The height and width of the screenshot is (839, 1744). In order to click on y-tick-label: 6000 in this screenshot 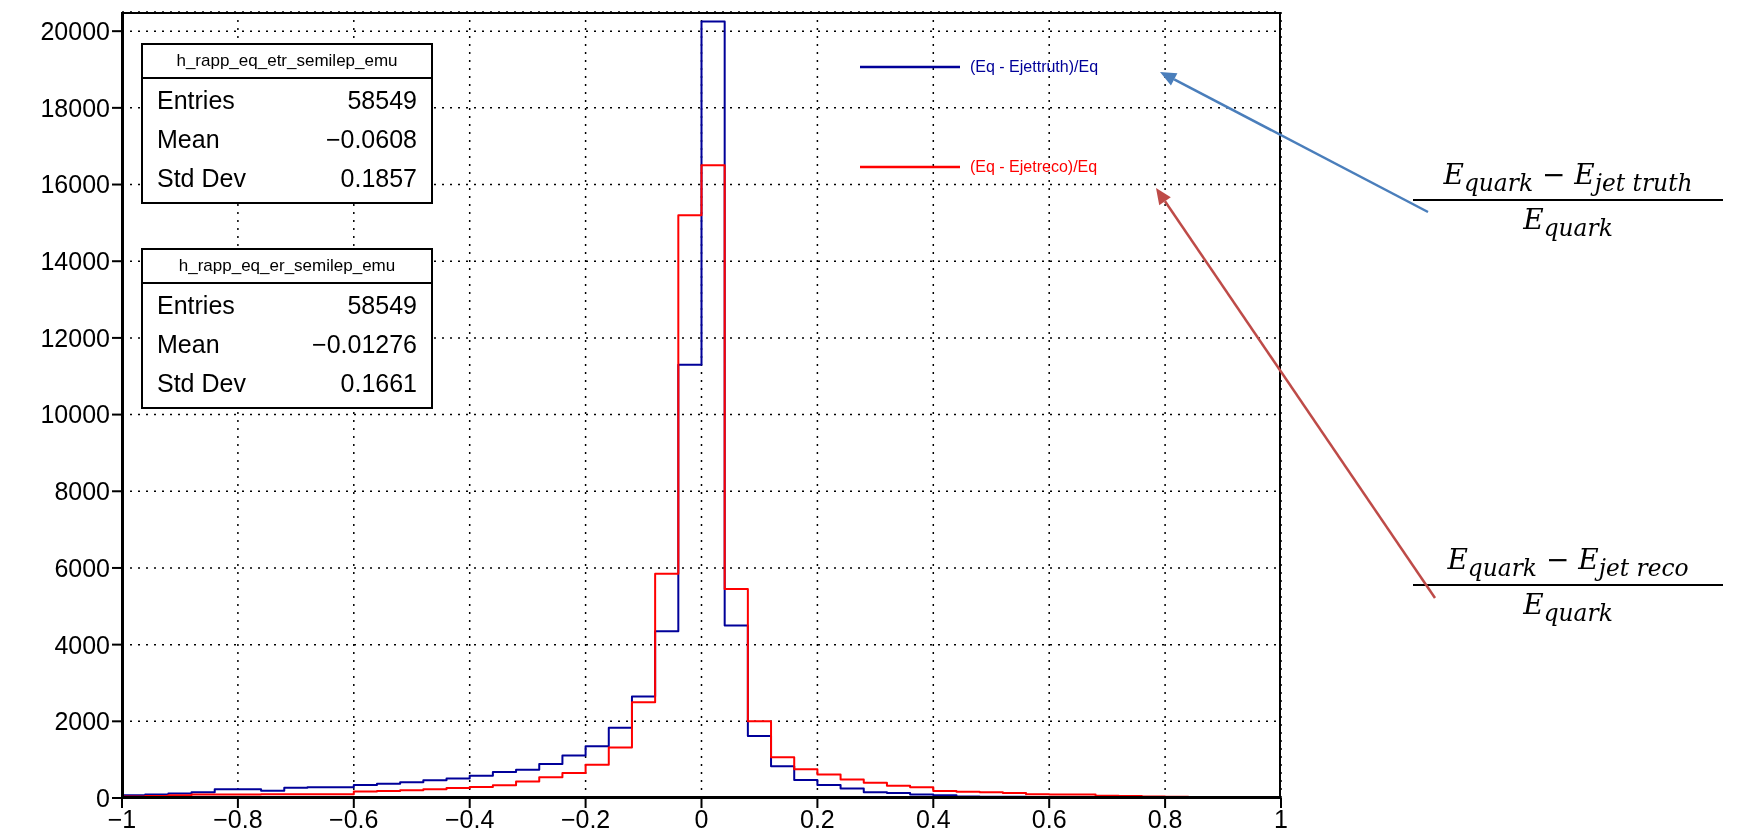, I will do `click(82, 567)`.